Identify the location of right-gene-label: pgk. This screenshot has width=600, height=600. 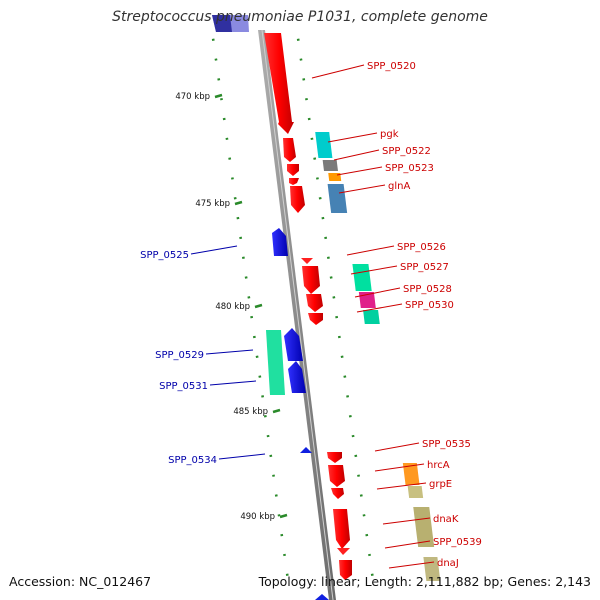
(389, 134).